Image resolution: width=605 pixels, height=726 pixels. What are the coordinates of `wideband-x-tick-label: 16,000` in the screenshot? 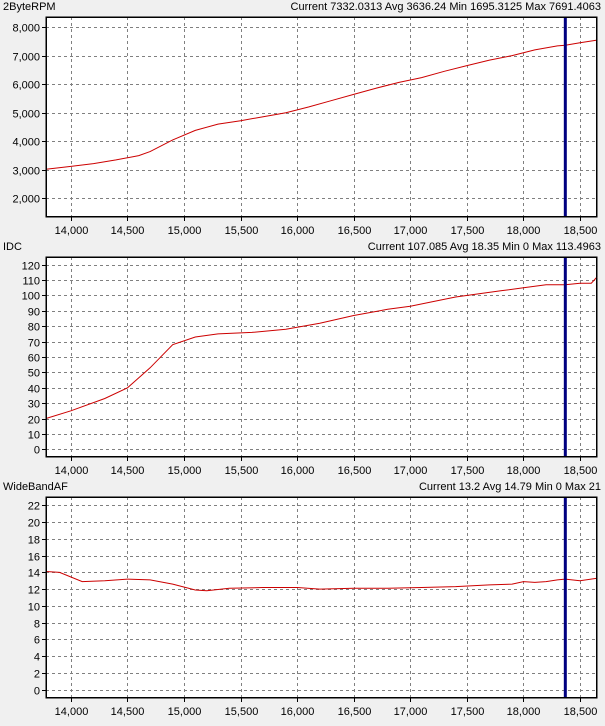 It's located at (298, 712).